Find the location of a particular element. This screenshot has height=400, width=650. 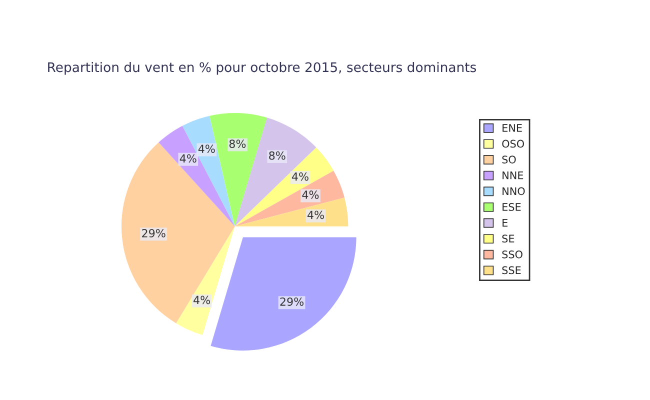

legend-label: SSE is located at coordinates (511, 270).